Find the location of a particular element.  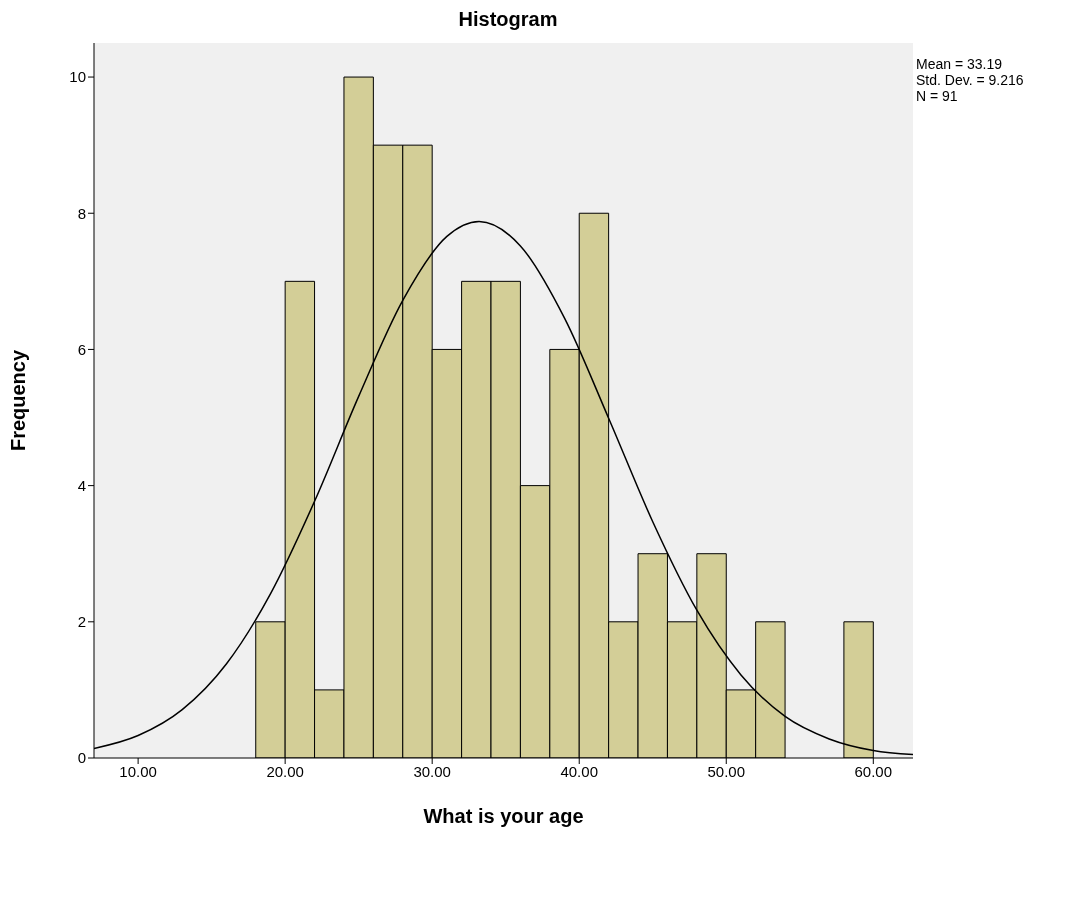

y-tick-label: 0 is located at coordinates (81, 758).